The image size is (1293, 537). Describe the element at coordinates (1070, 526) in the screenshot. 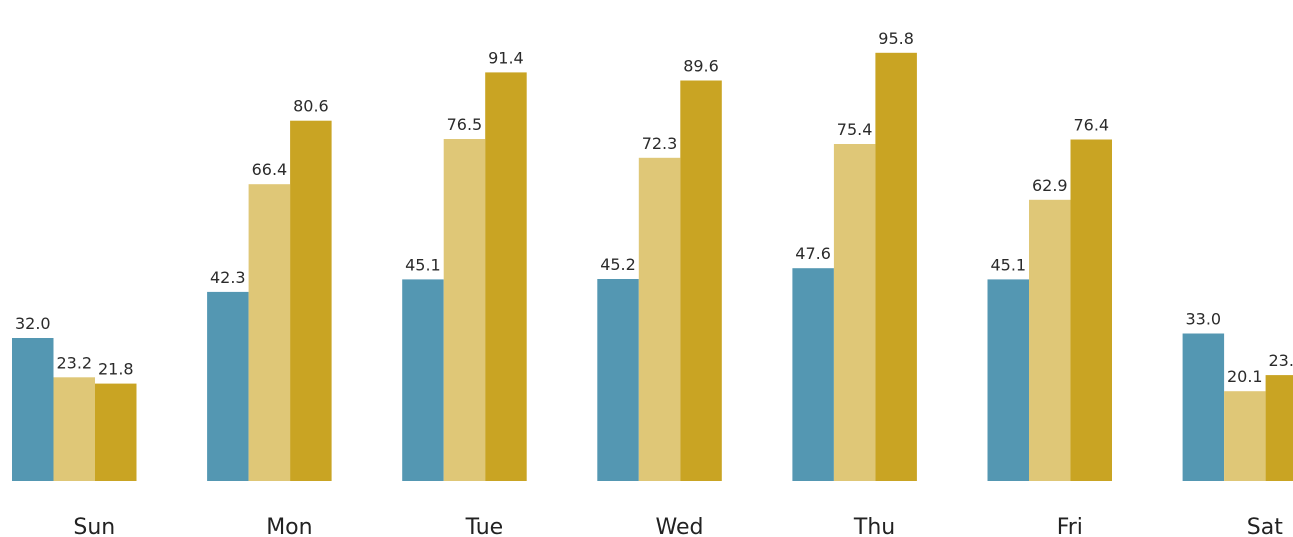

I see `category-label-fri: Fri` at that location.